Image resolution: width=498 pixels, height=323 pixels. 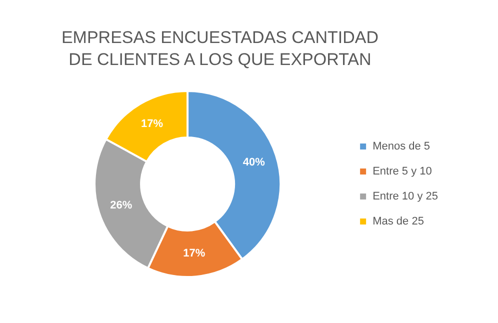 I want to click on legend-label: Mas de 25, so click(x=398, y=222).